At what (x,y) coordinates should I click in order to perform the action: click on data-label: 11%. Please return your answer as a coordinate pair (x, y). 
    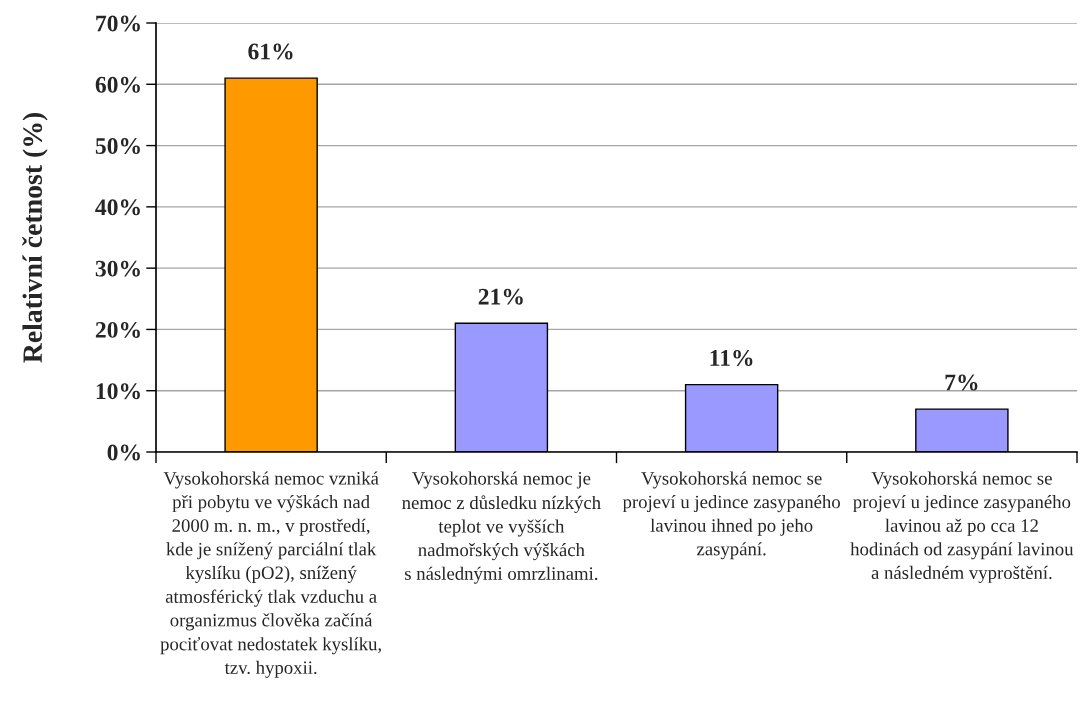
    Looking at the image, I should click on (731, 357).